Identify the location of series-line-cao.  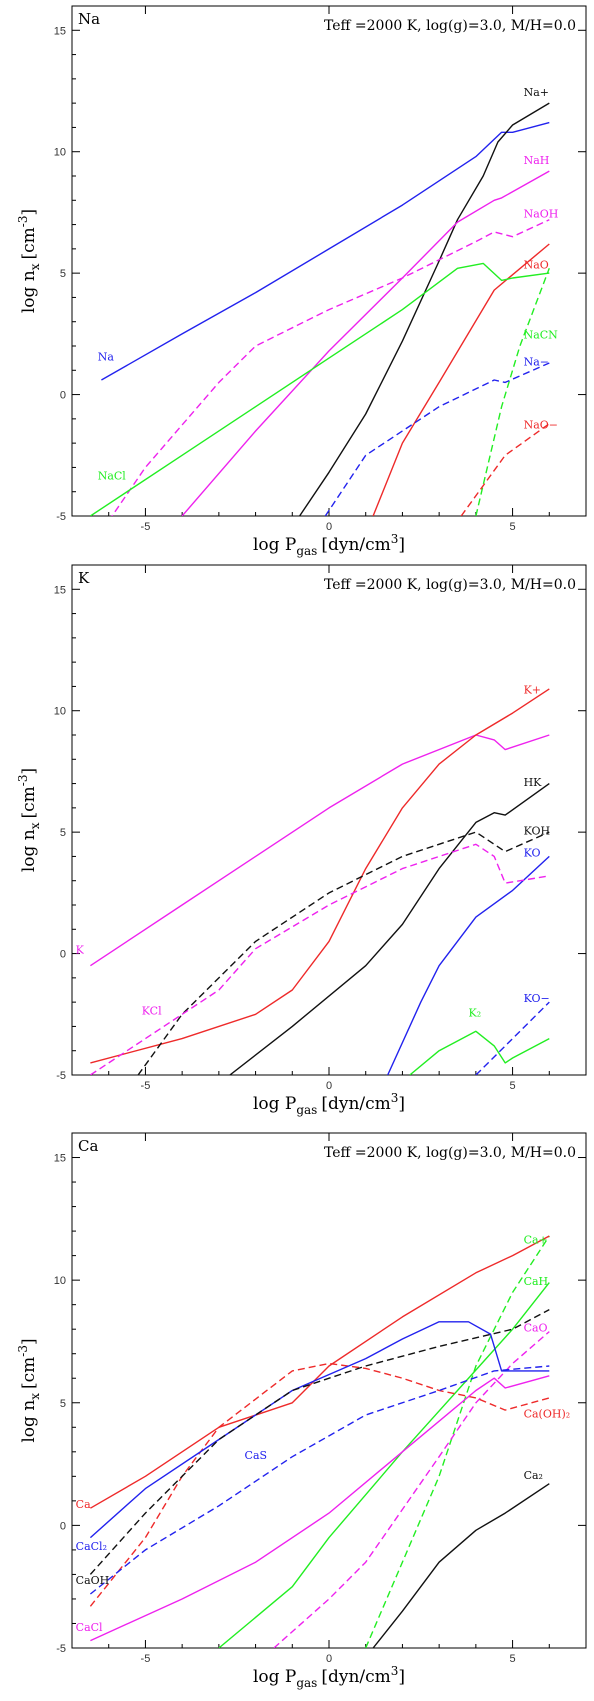
(411, 1489).